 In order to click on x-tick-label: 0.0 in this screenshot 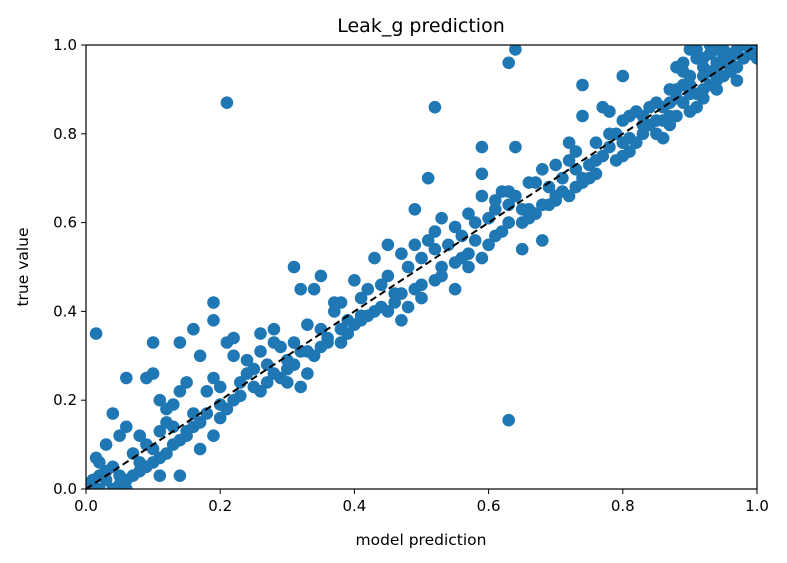, I will do `click(86, 506)`.